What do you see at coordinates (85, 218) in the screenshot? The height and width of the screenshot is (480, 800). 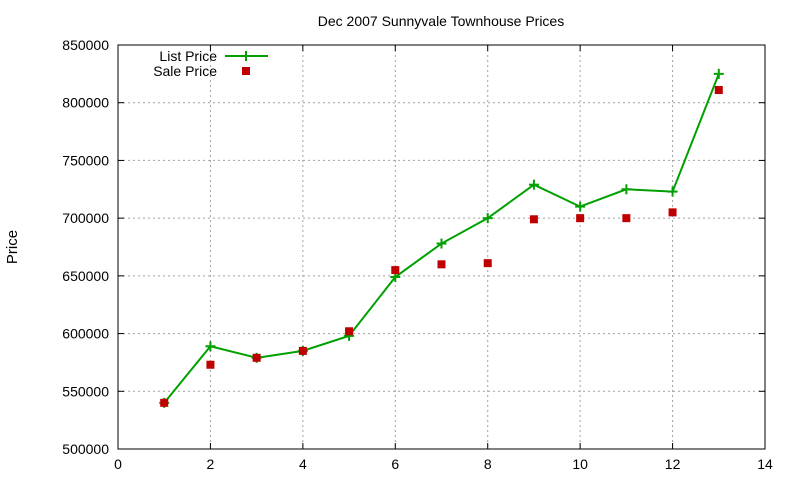 I see `y-tick-label: 700000` at bounding box center [85, 218].